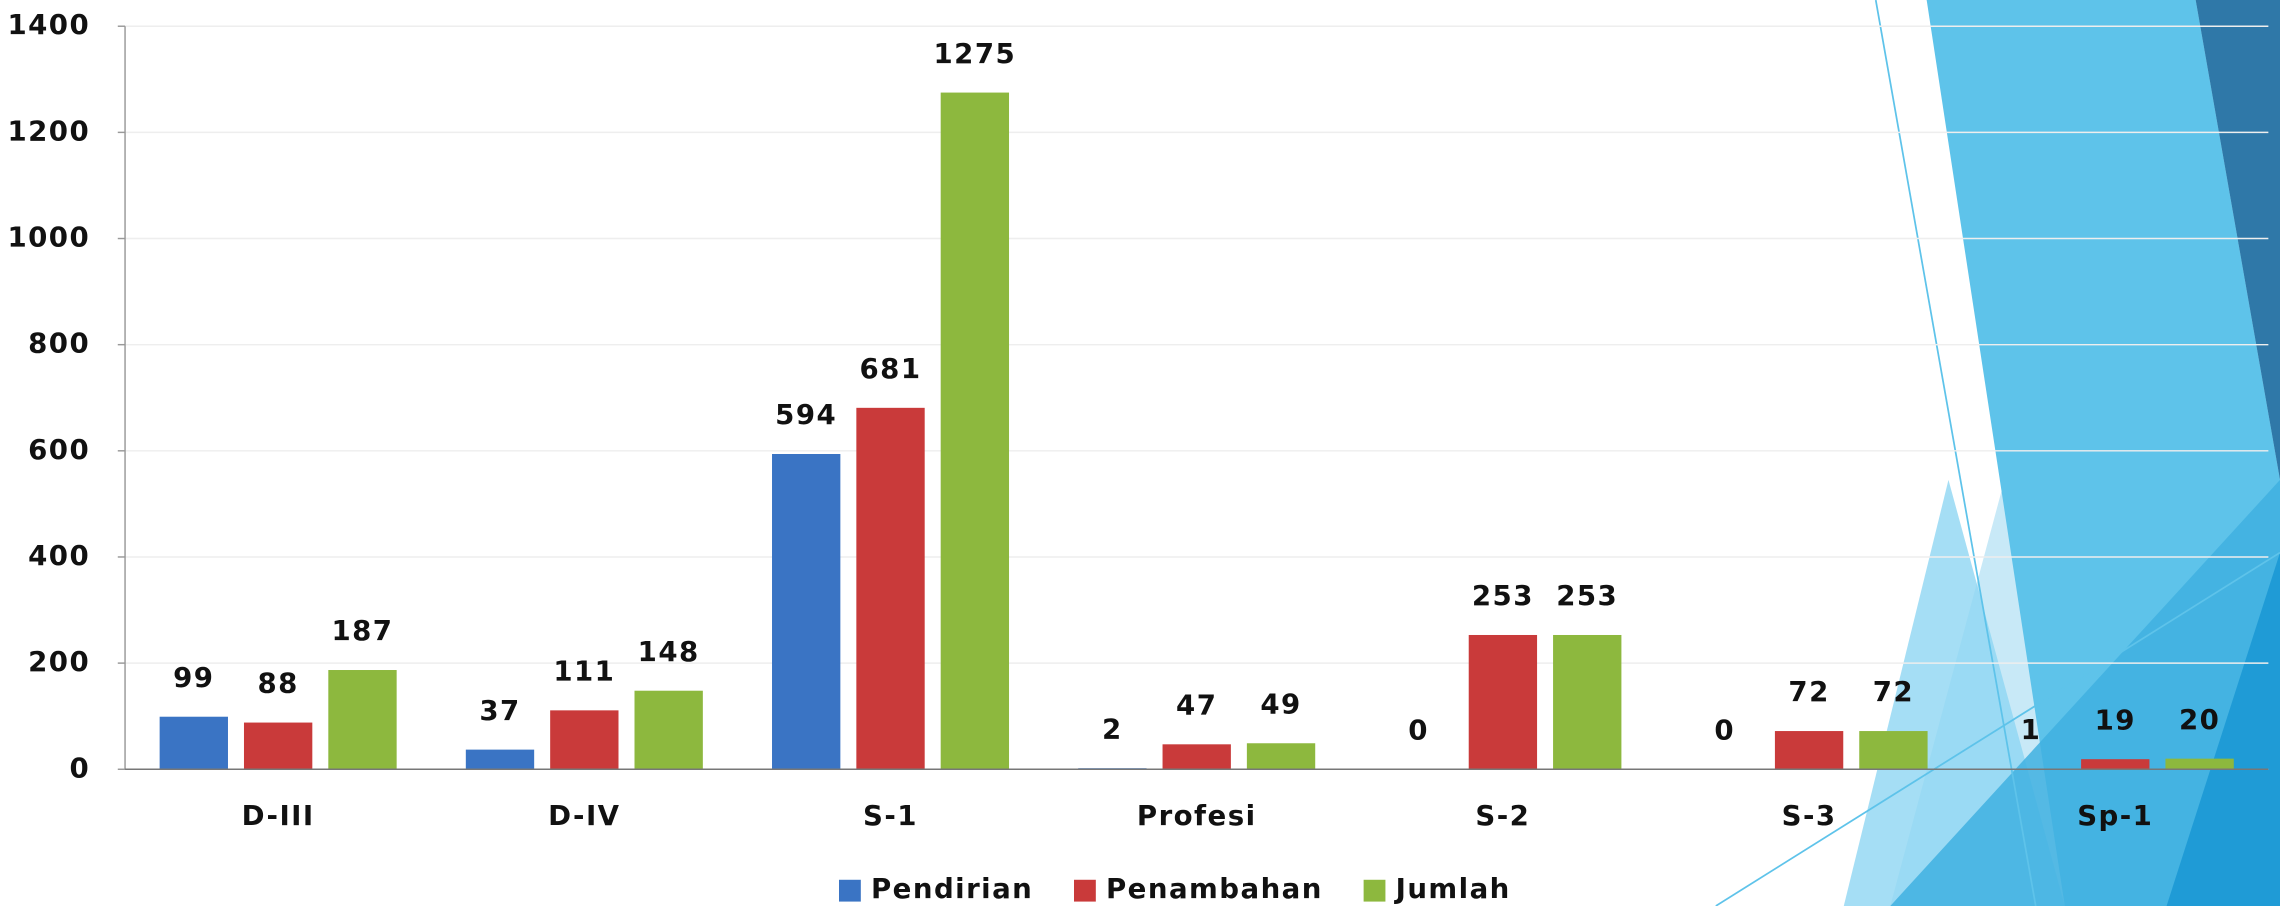 This screenshot has height=906, width=2280. Describe the element at coordinates (48, 130) in the screenshot. I see `y-tick-label: 1200` at that location.